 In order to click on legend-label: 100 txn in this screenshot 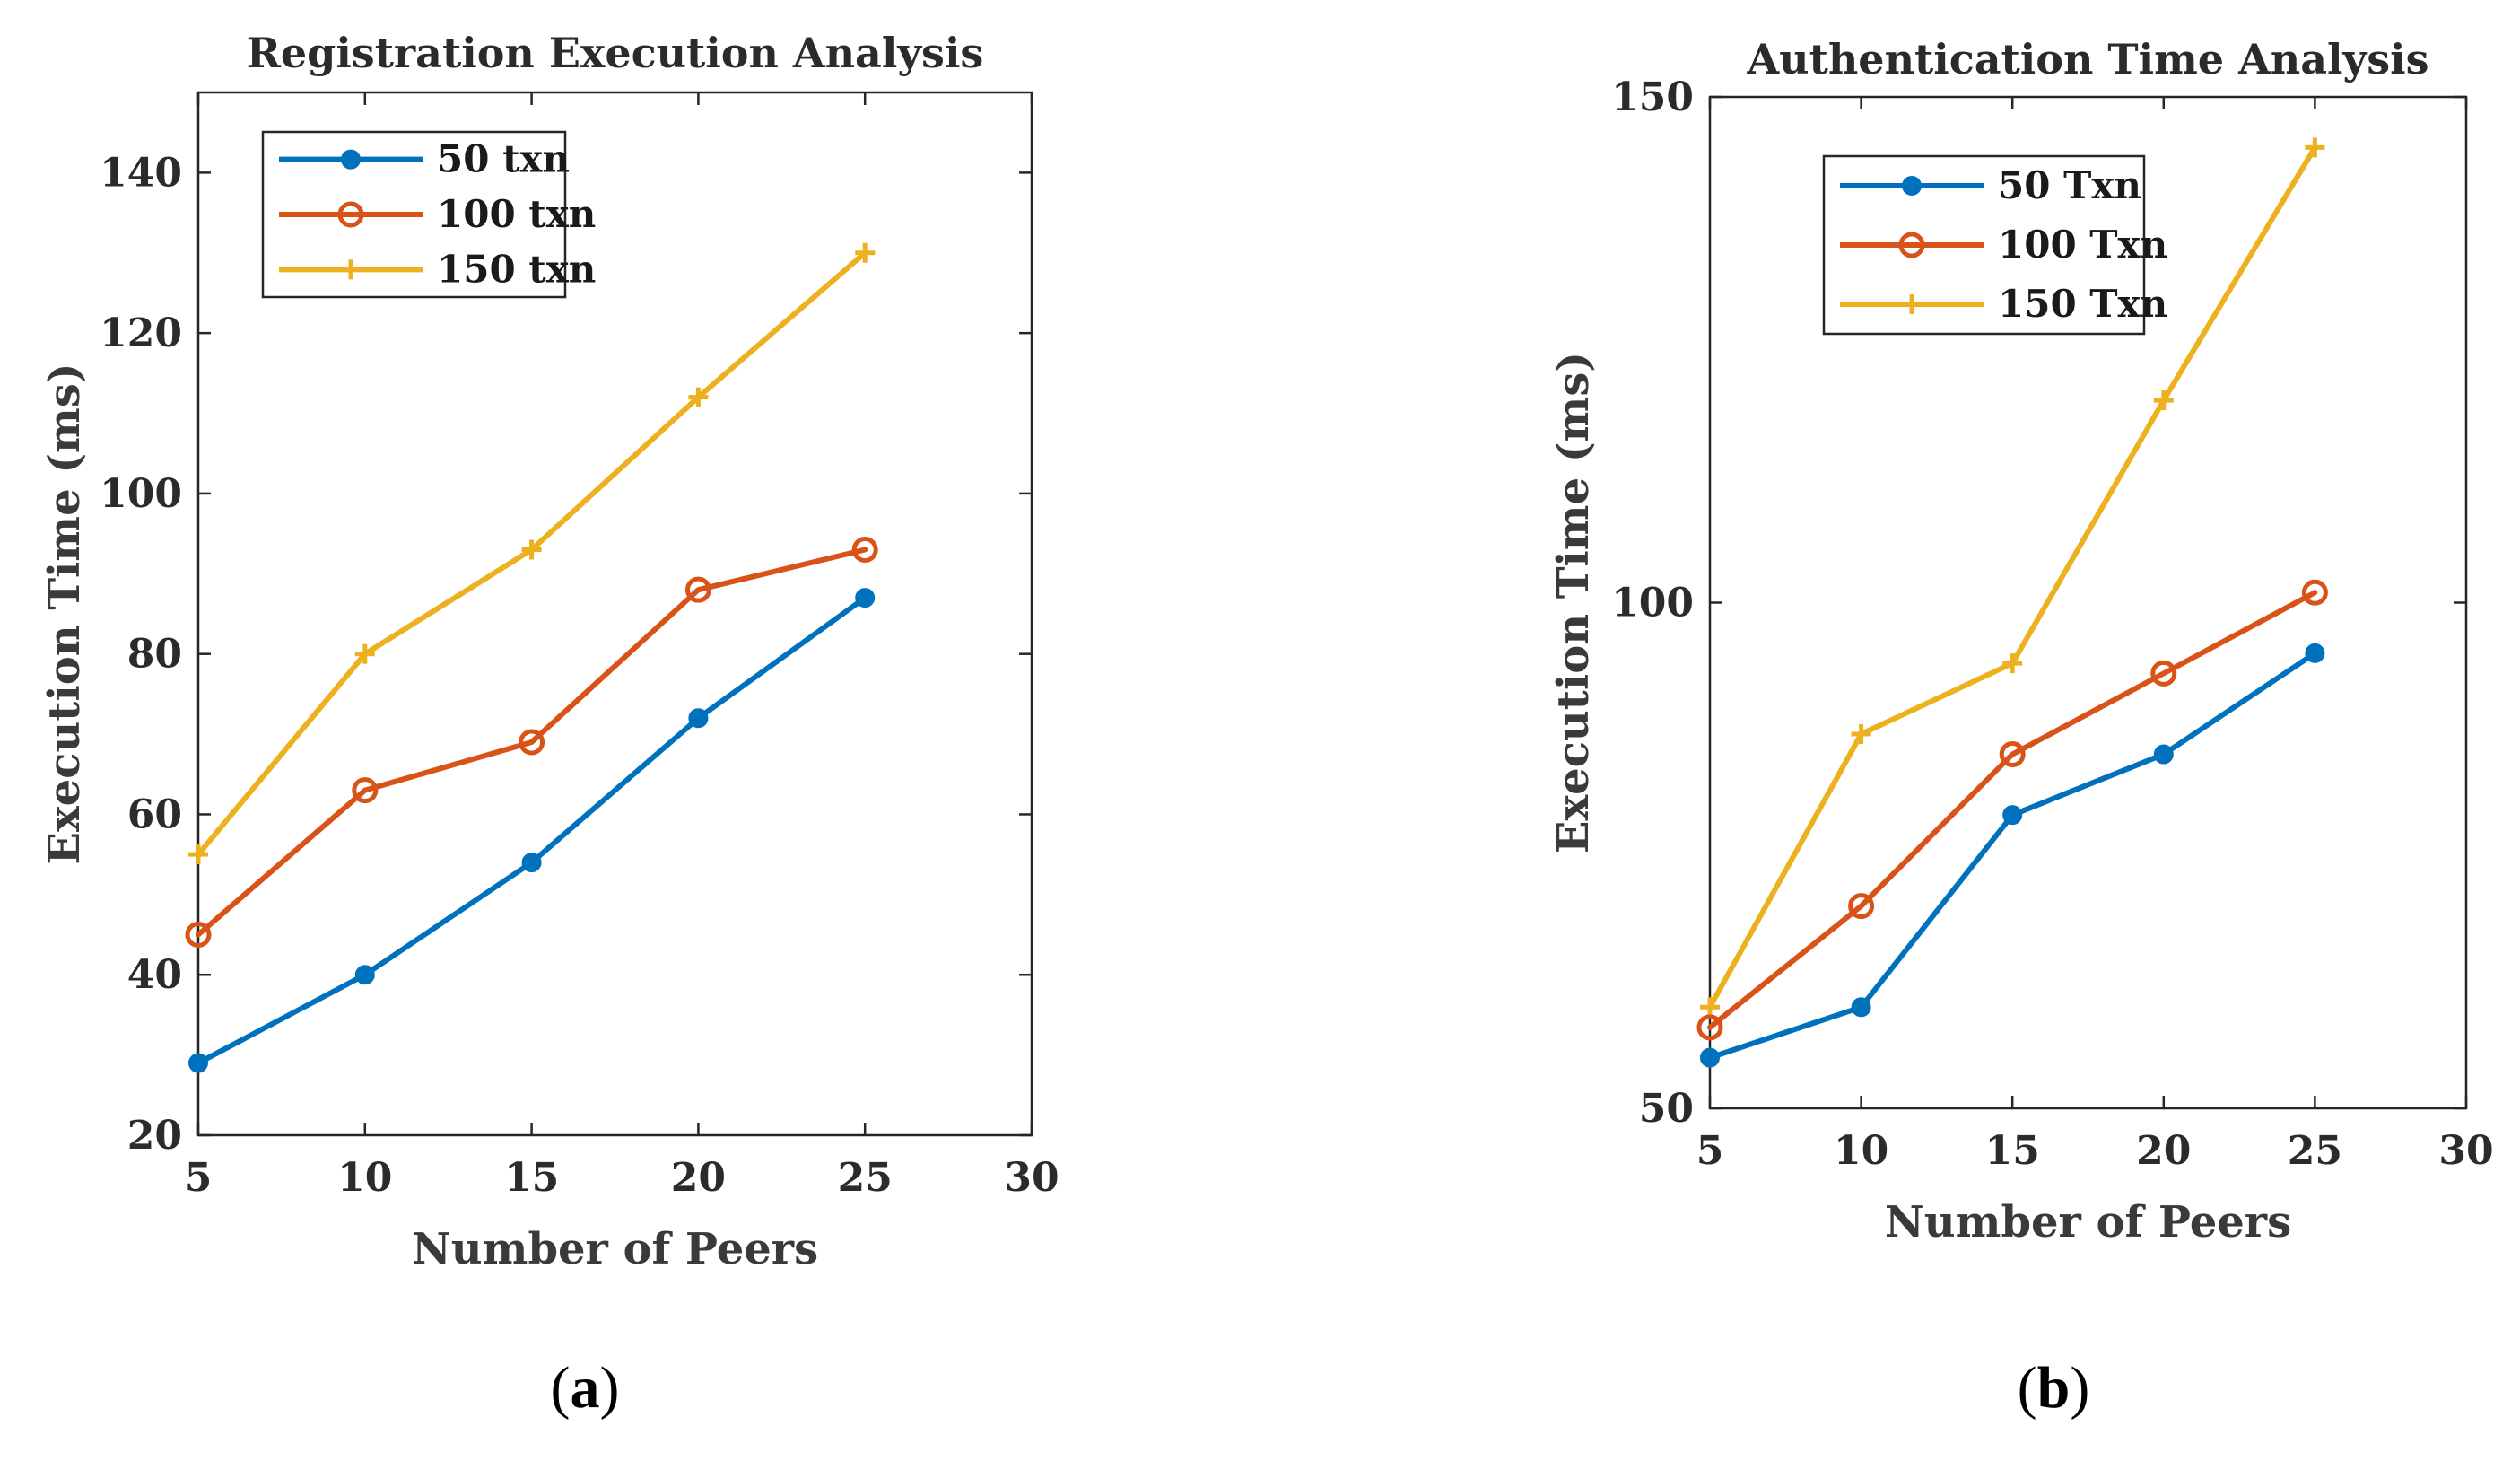, I will do `click(516, 214)`.